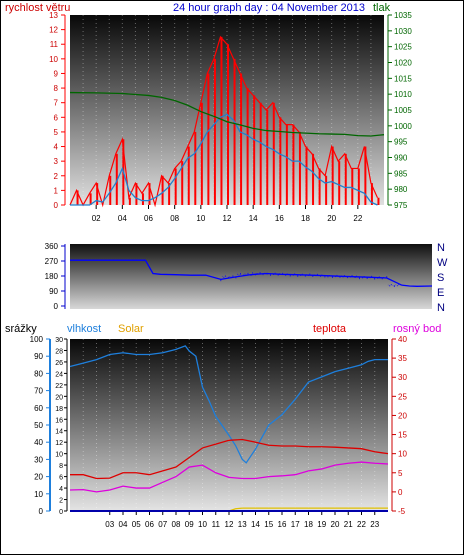 This screenshot has width=464, height=559. Describe the element at coordinates (189, 524) in the screenshot. I see `x-tick-label: 09` at that location.